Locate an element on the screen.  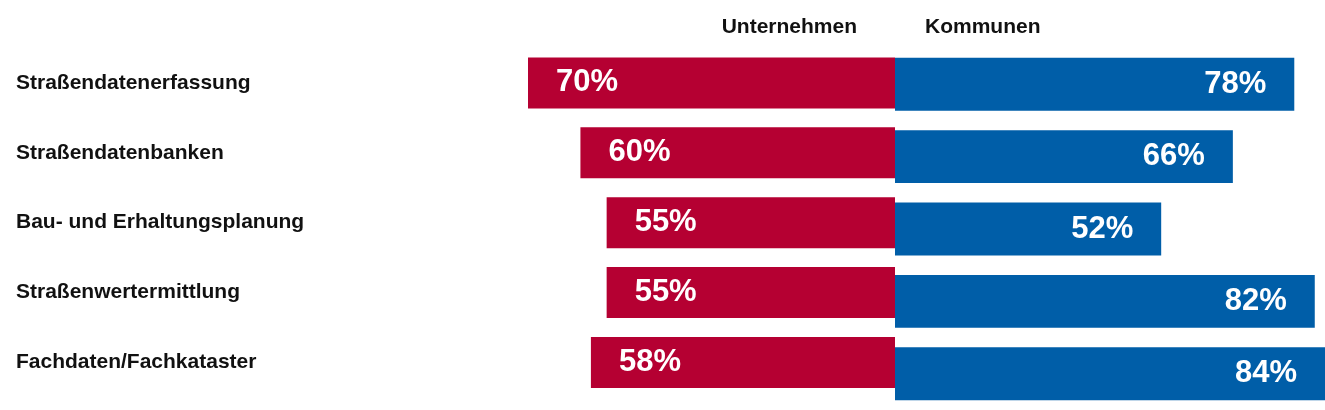
data-label: 60% is located at coordinates (639, 151).